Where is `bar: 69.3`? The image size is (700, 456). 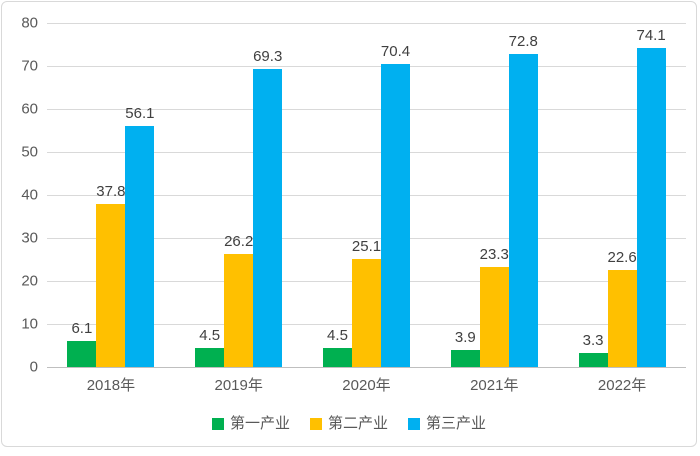 bar: 69.3 is located at coordinates (267, 208).